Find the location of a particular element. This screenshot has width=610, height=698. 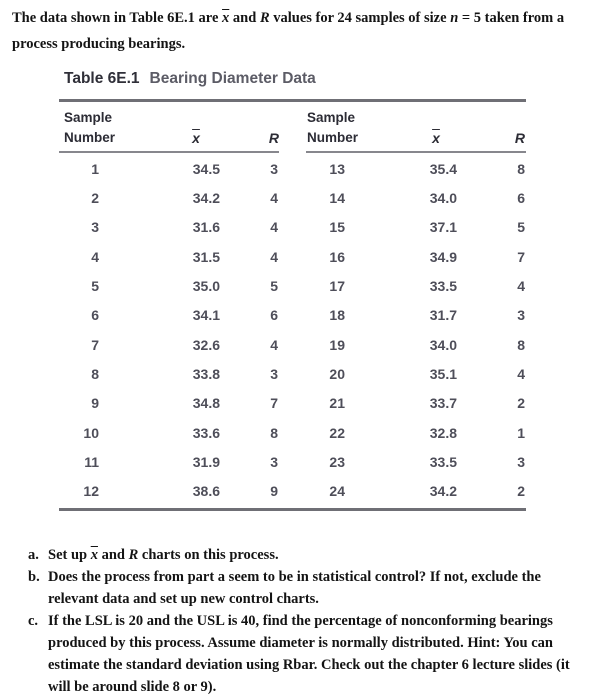

cell-xbar: 33.5 is located at coordinates (443, 462).